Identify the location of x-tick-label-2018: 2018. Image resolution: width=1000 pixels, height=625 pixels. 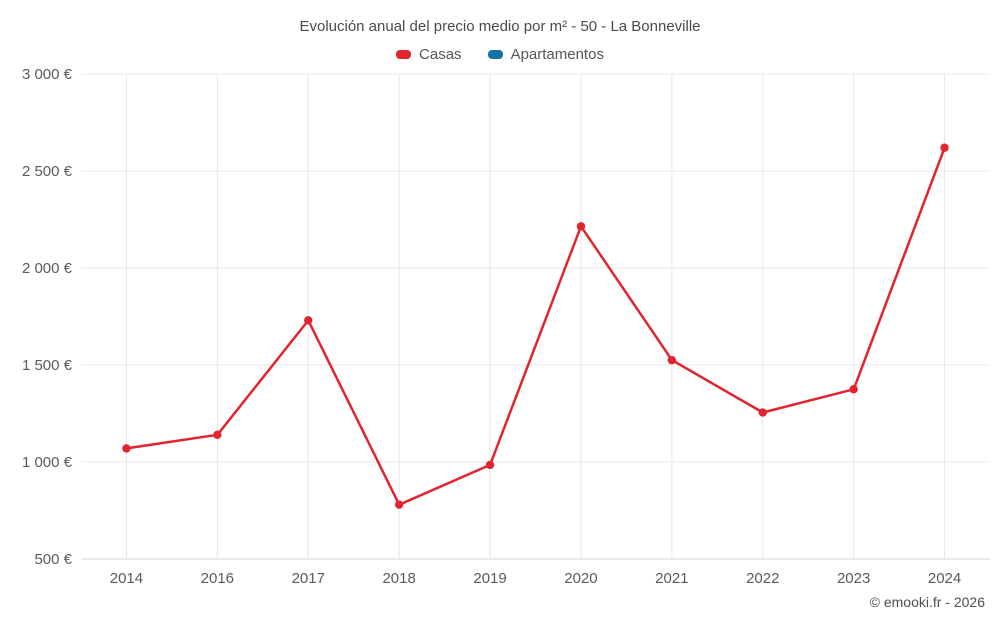
(398, 578).